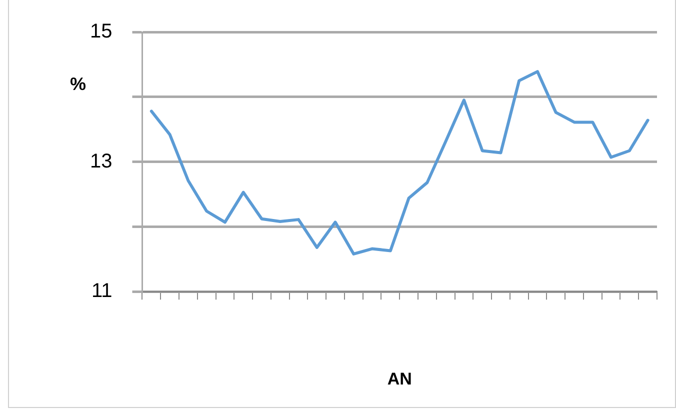  What do you see at coordinates (78, 84) in the screenshot?
I see `y-axis-title: %` at bounding box center [78, 84].